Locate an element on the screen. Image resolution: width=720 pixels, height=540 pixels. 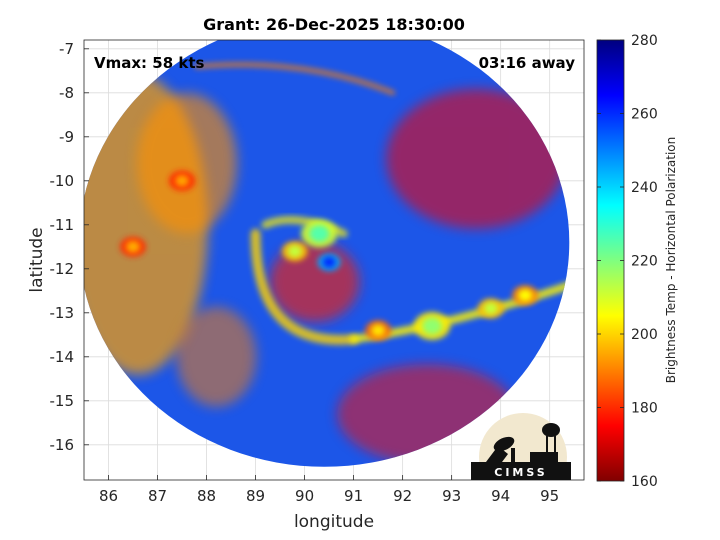
chart-title: Grant: 26-Dec-2025 18:30:00 is located at coordinates (334, 24).